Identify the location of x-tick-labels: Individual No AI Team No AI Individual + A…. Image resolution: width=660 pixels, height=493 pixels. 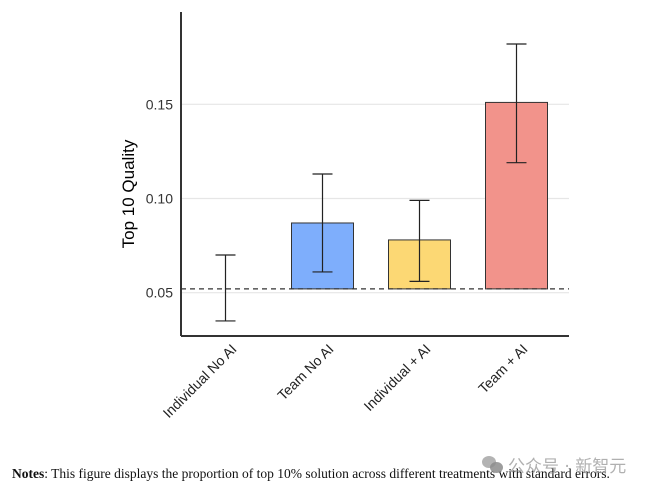
(345, 381).